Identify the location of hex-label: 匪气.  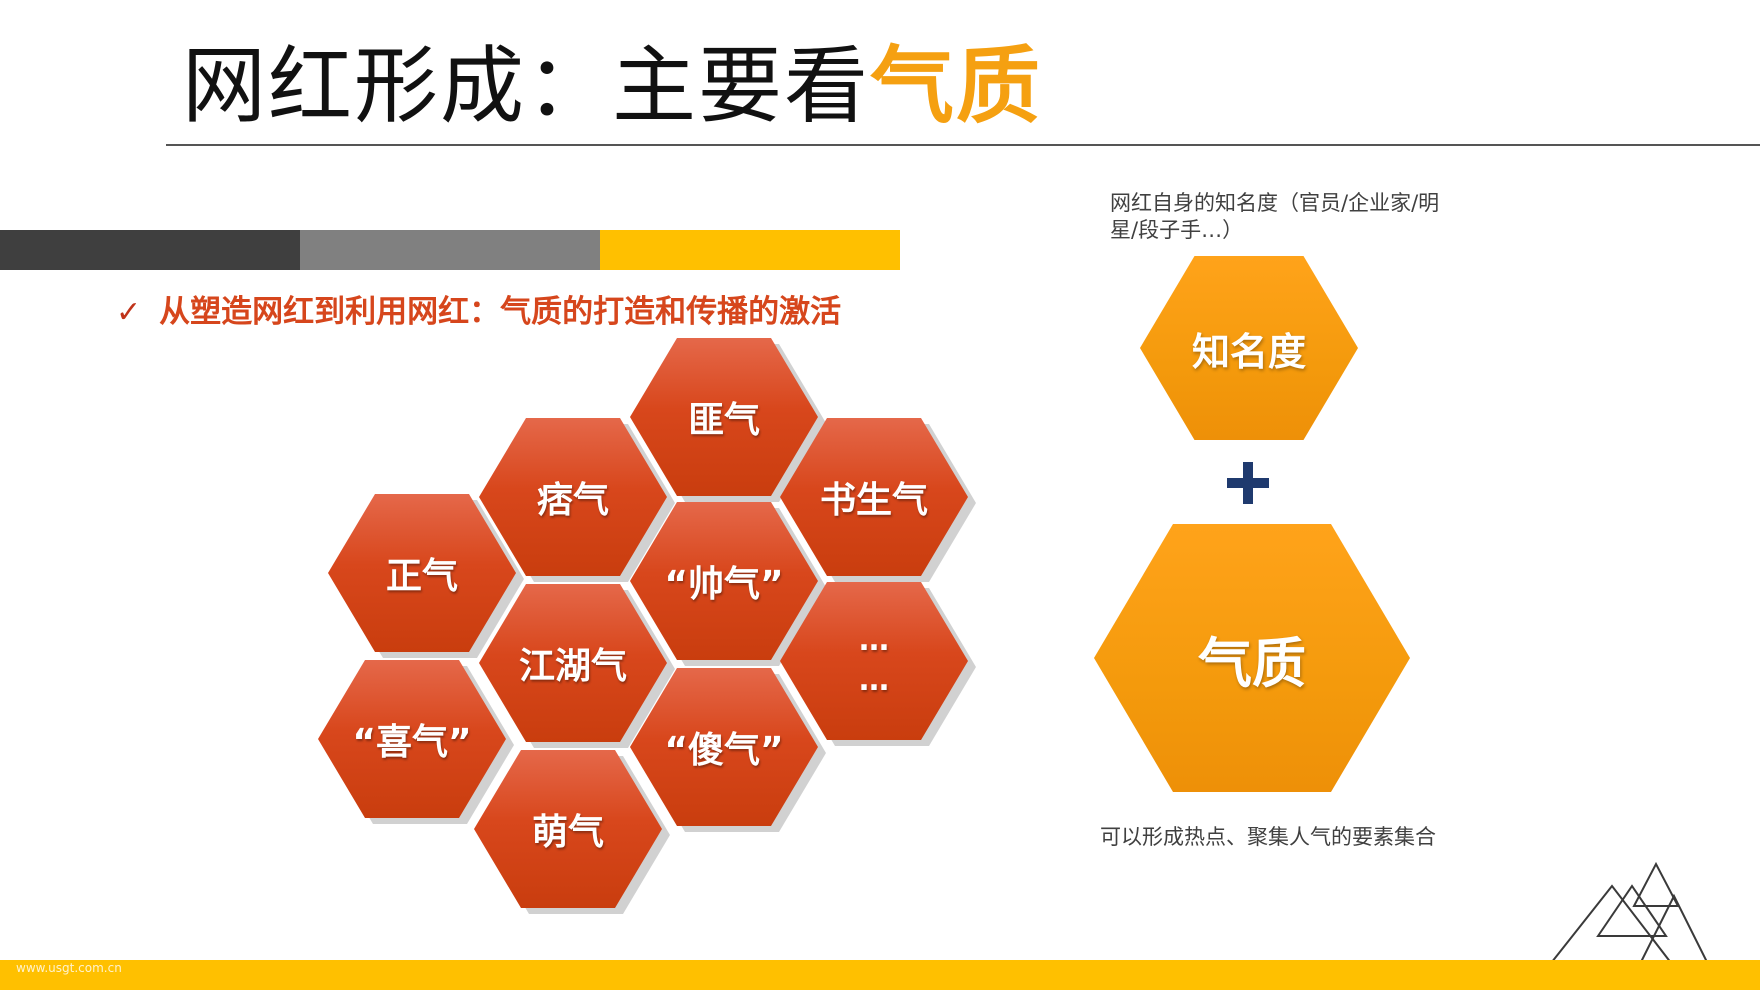
(723, 420).